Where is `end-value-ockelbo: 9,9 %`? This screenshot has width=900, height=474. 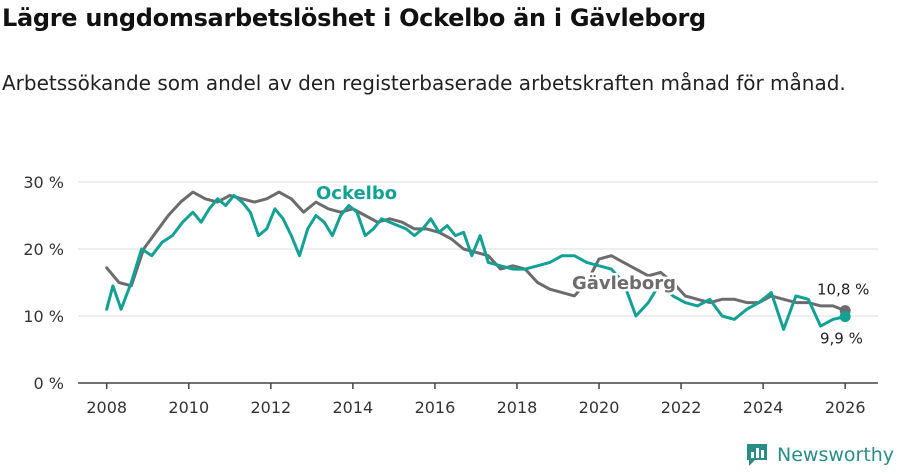 end-value-ockelbo: 9,9 % is located at coordinates (841, 339).